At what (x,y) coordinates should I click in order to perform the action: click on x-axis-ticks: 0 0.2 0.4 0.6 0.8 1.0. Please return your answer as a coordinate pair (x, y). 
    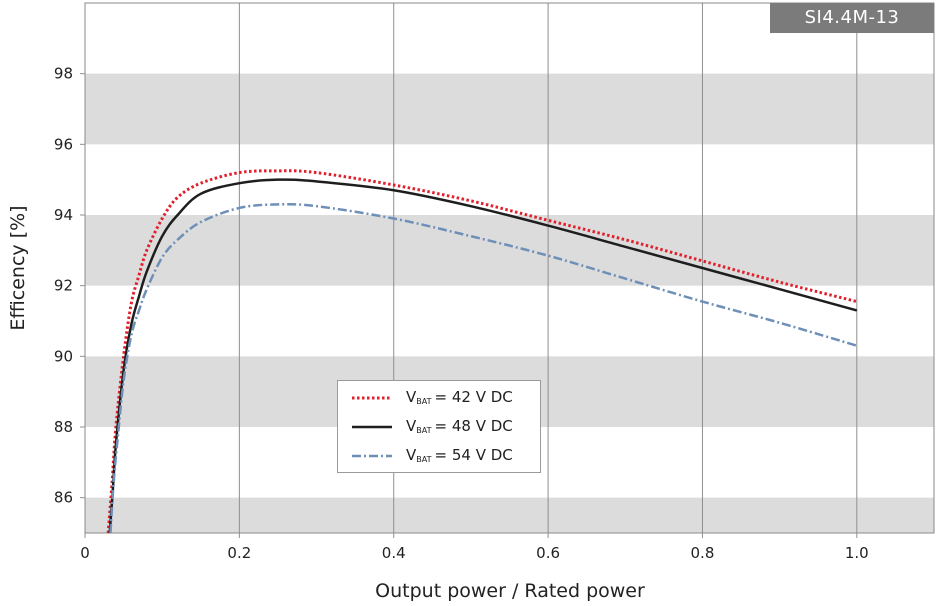
    Looking at the image, I should click on (474, 547).